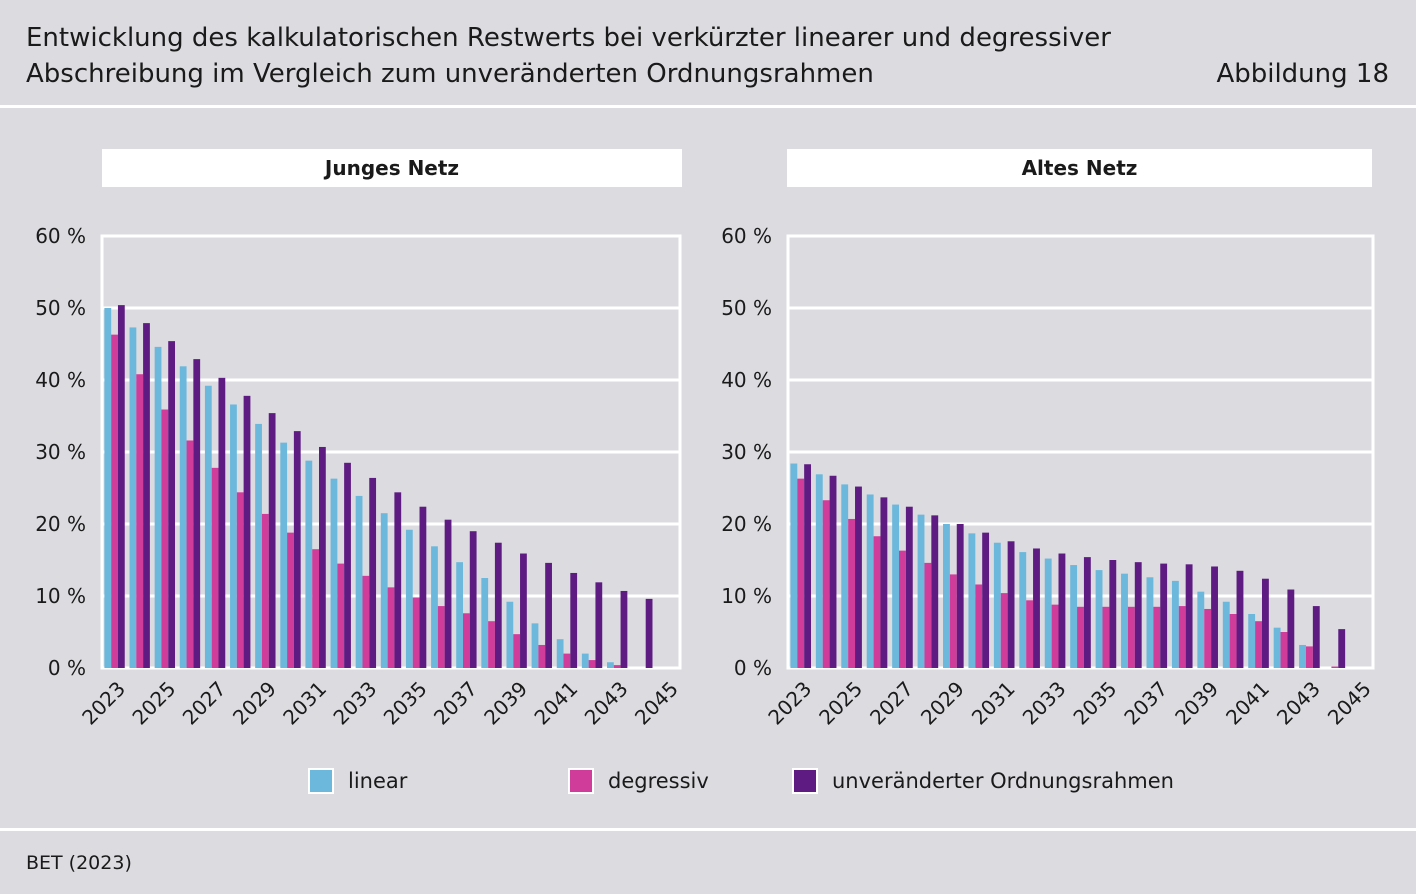 The width and height of the screenshot is (1416, 894). Describe the element at coordinates (1298, 703) in the screenshot. I see `x-tick-label: 2043` at that location.